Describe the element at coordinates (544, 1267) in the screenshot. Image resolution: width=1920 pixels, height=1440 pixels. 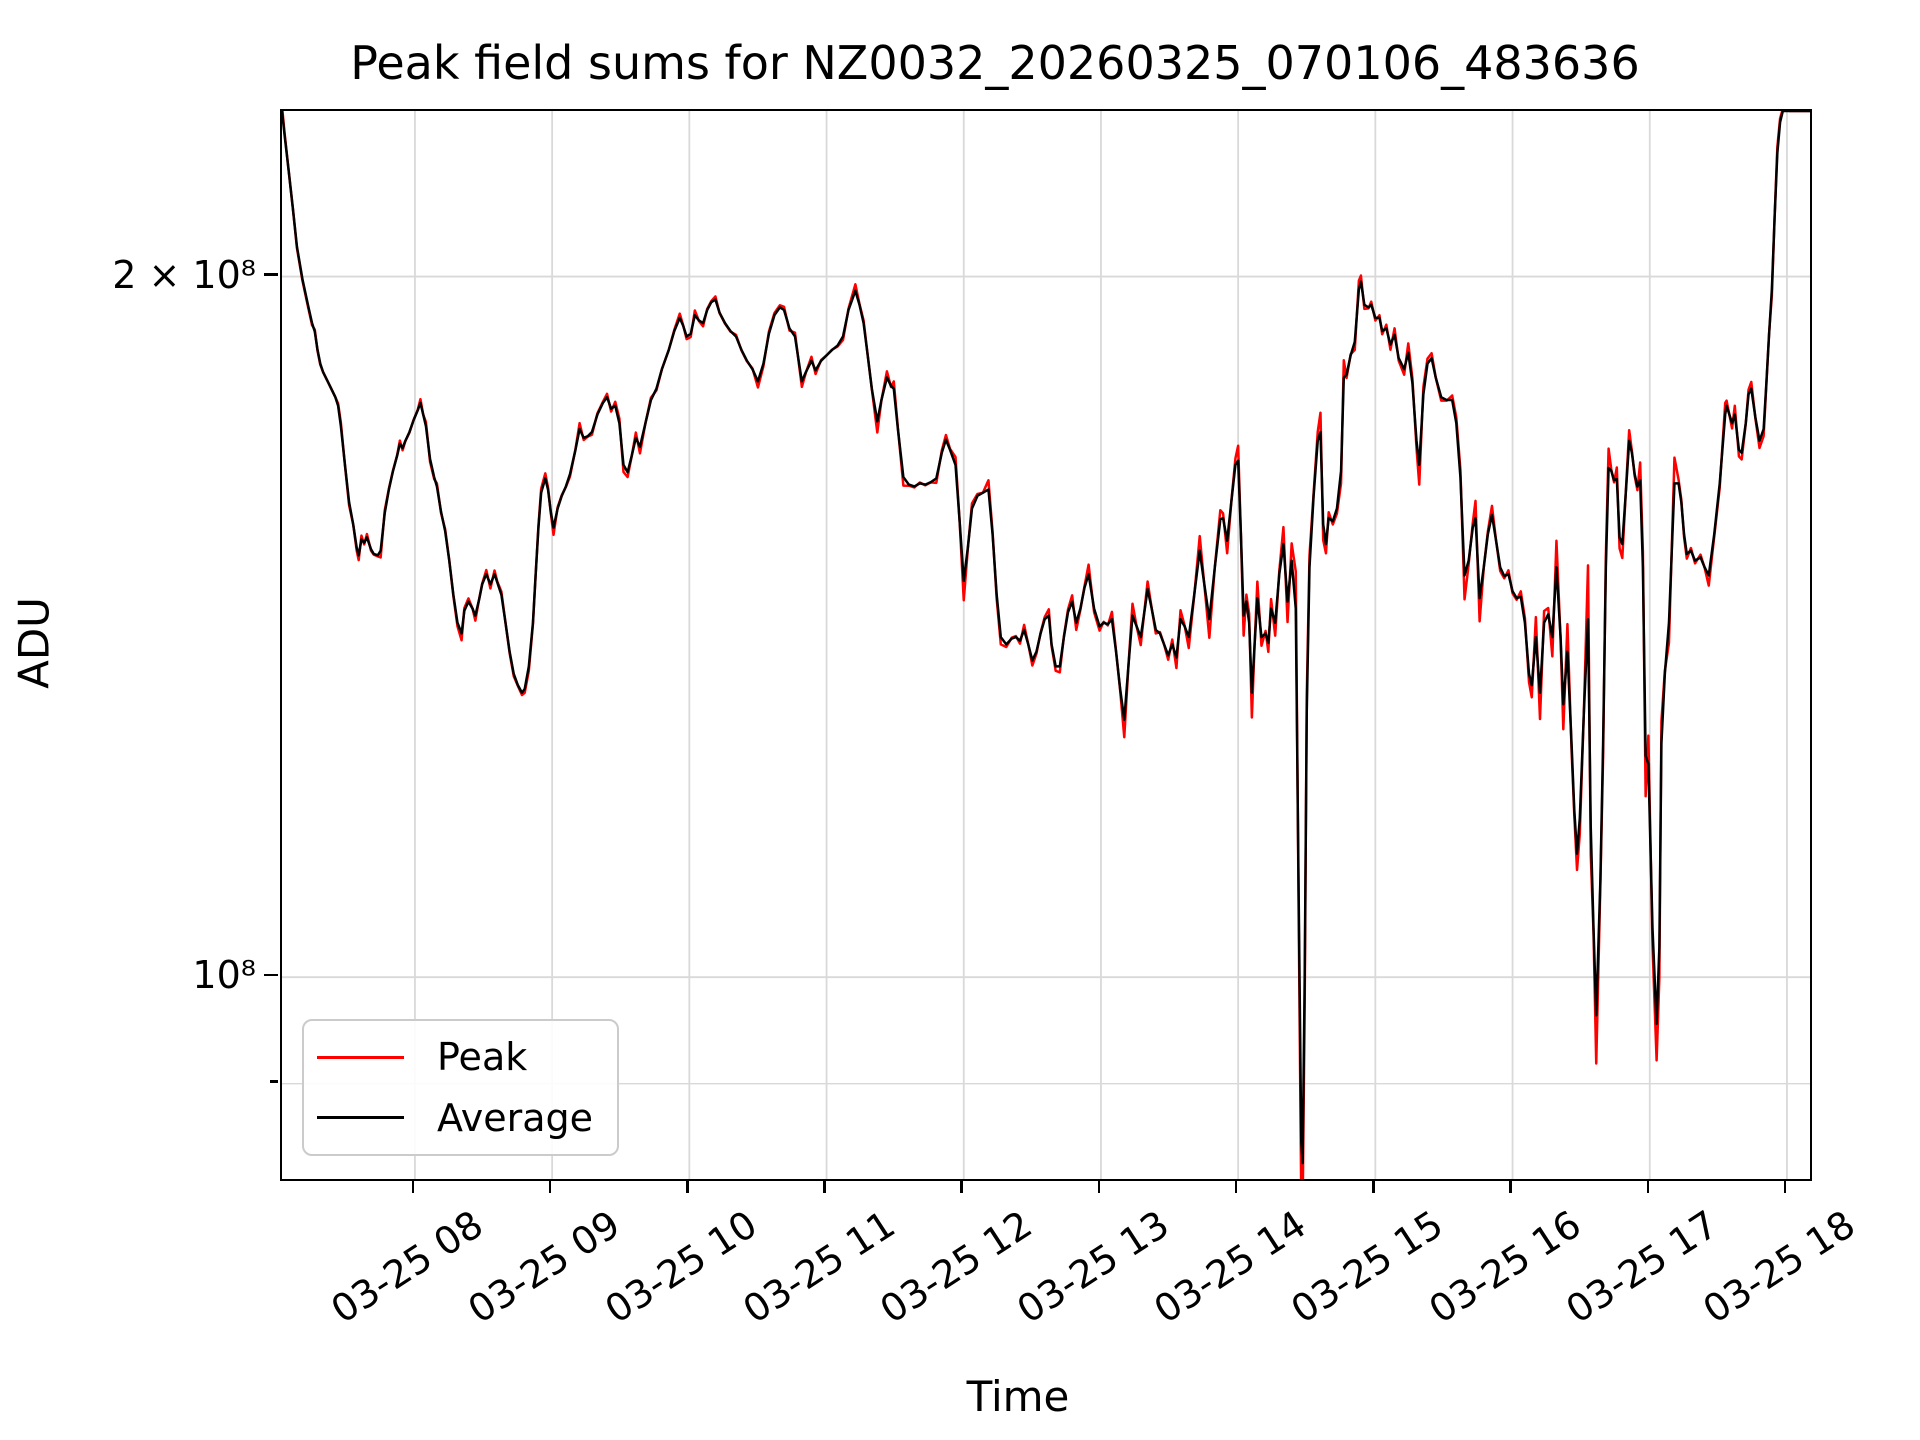
I see `x-tick-label: 03-25 09` at that location.